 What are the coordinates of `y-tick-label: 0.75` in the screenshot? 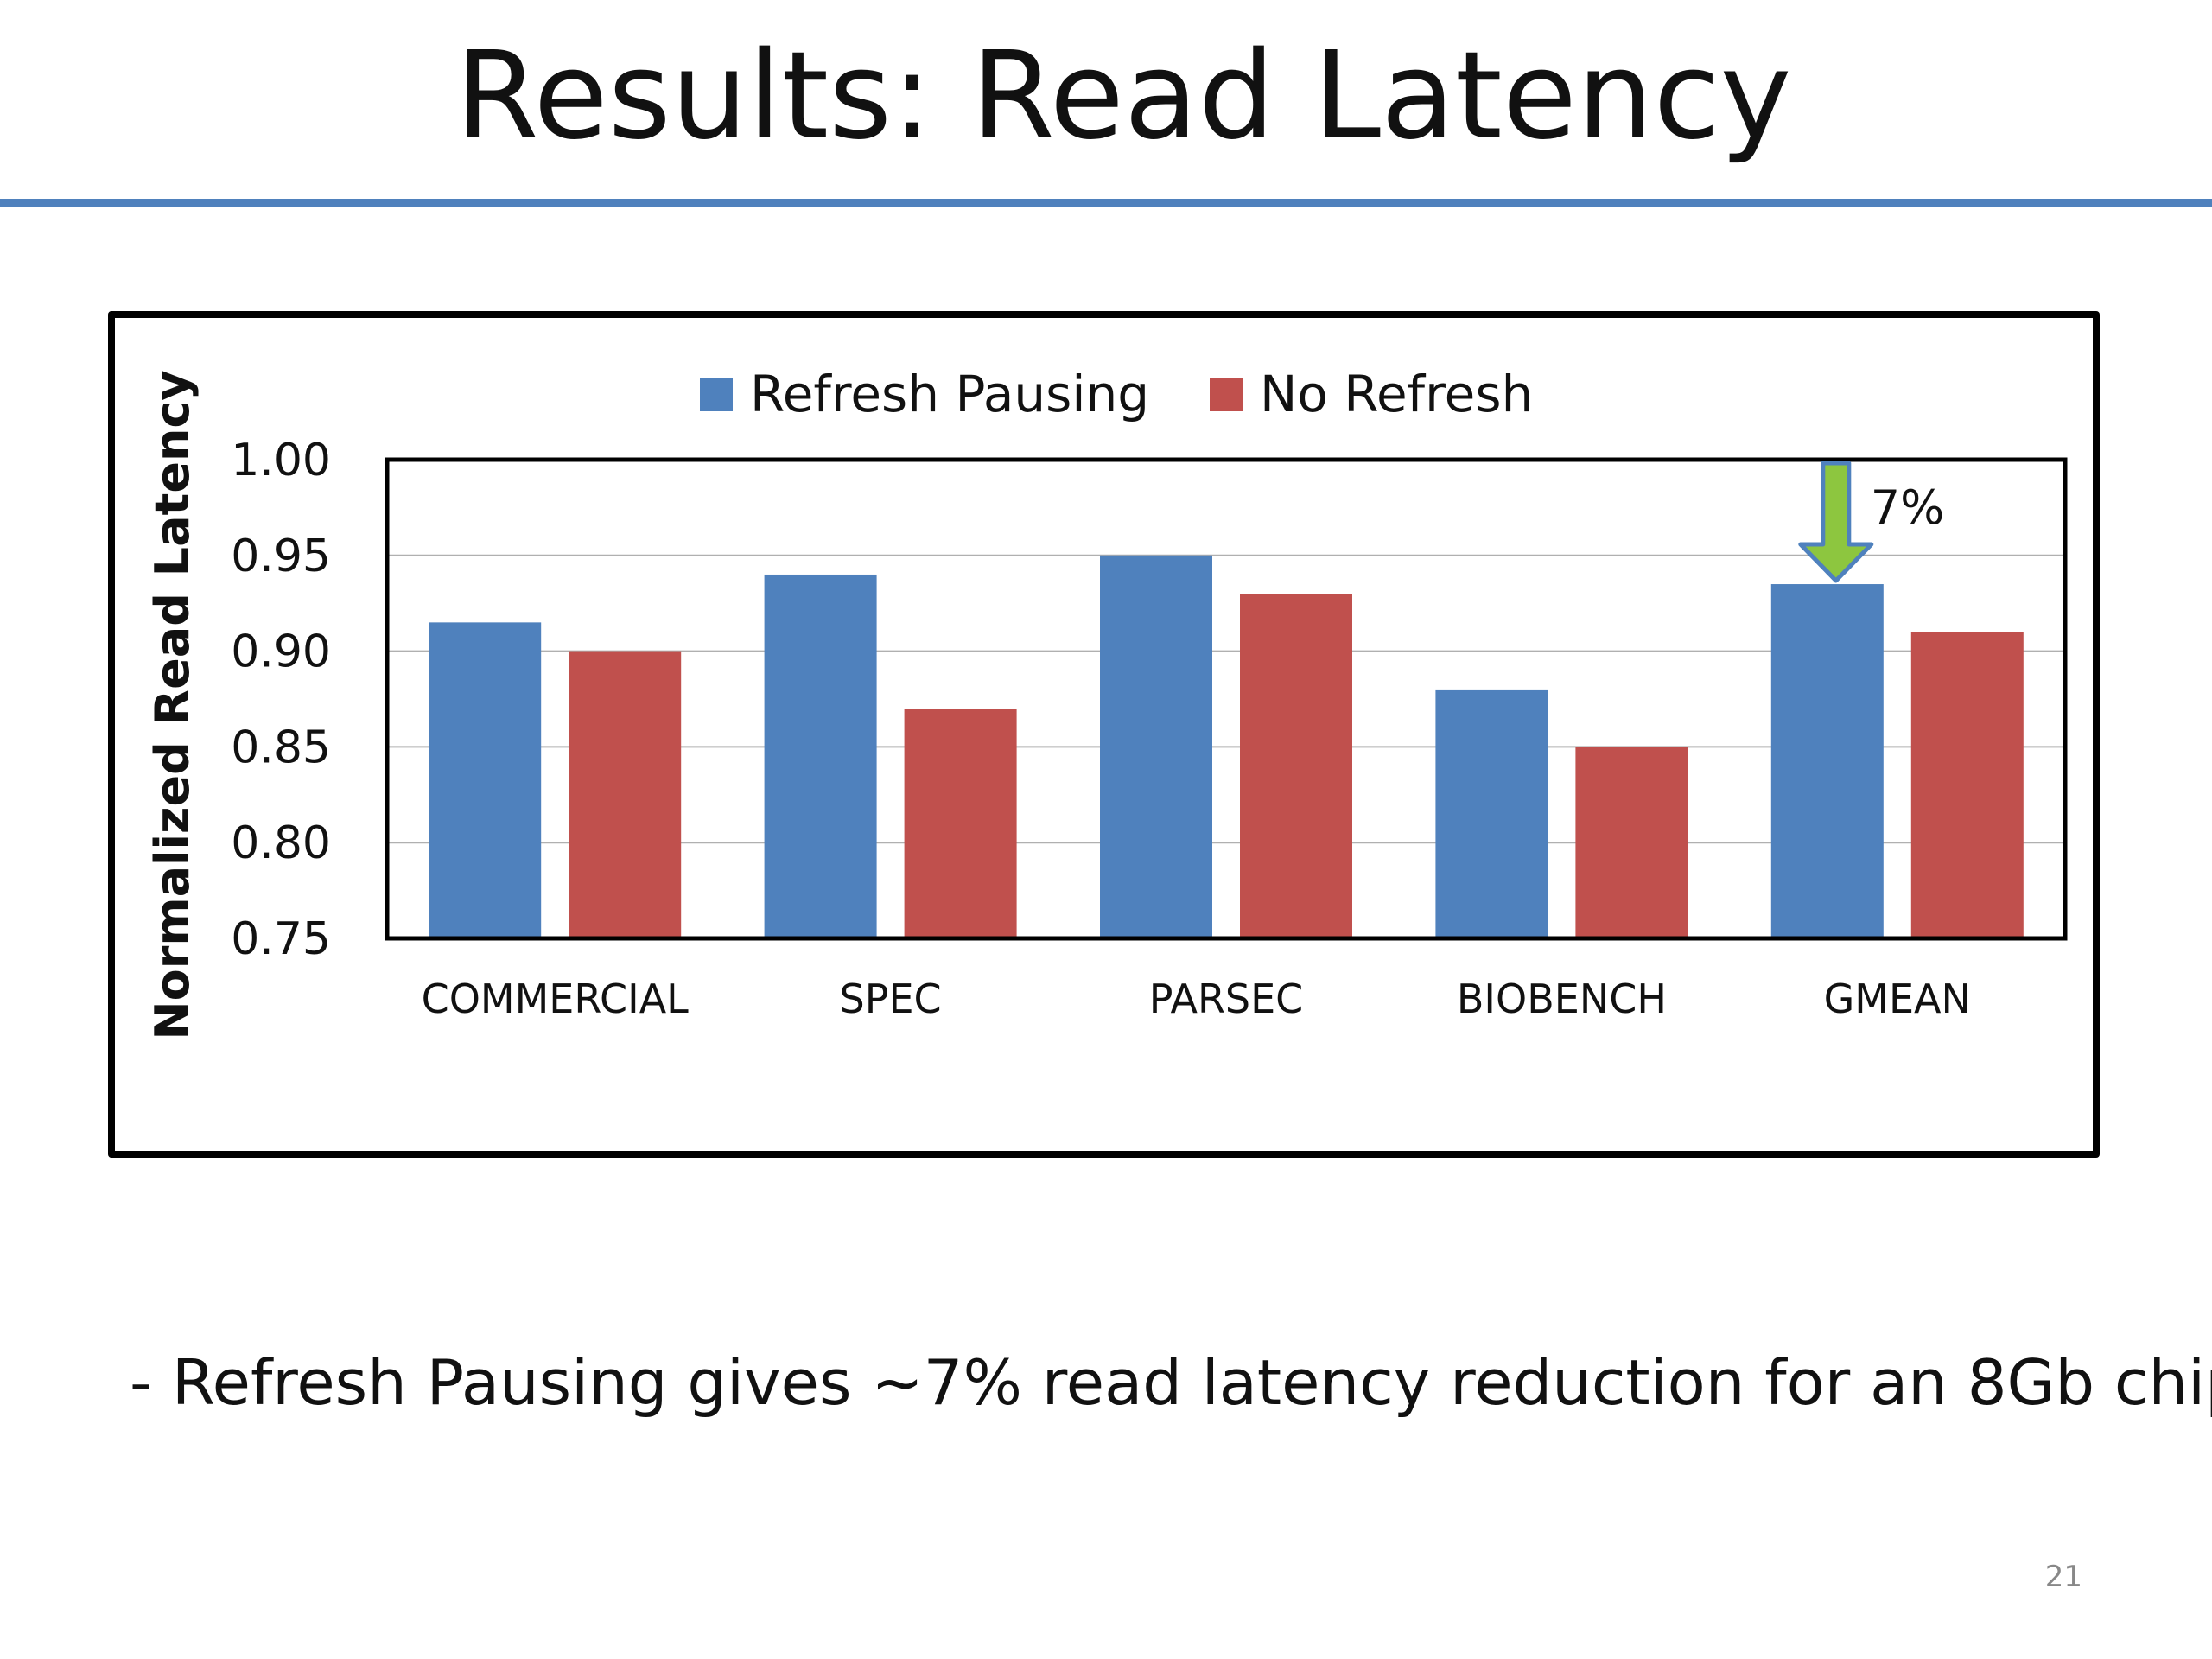 It's located at (281, 939).